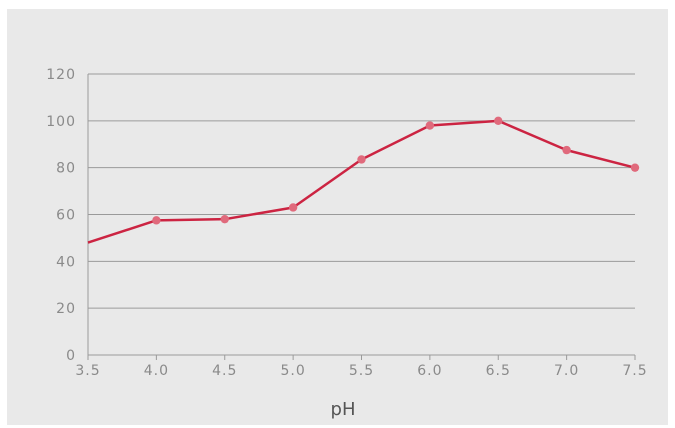 The image size is (675, 428). I want to click on y-tick-label: 40, so click(66, 262).